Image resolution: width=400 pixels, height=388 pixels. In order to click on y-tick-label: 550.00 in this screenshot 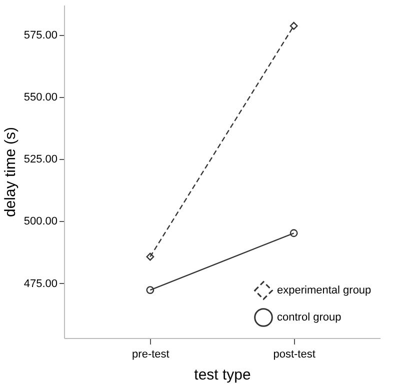, I will do `click(41, 97)`.